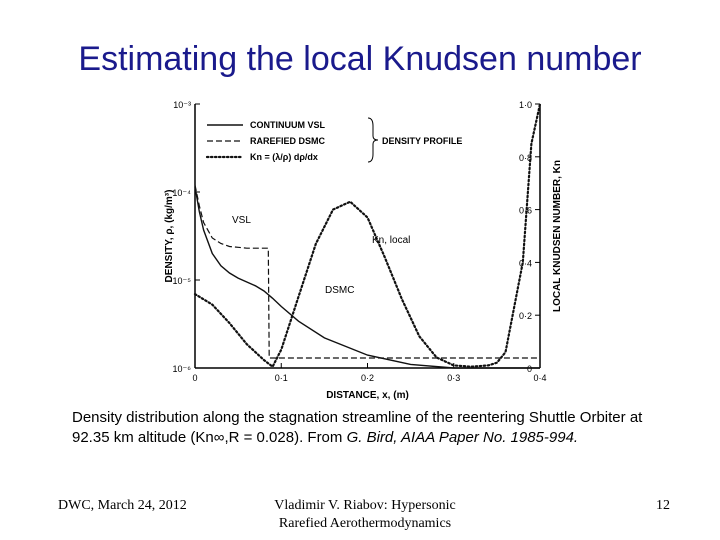  Describe the element at coordinates (360, 59) in the screenshot. I see `slide-title: Estimating the local Knudsen number` at that location.